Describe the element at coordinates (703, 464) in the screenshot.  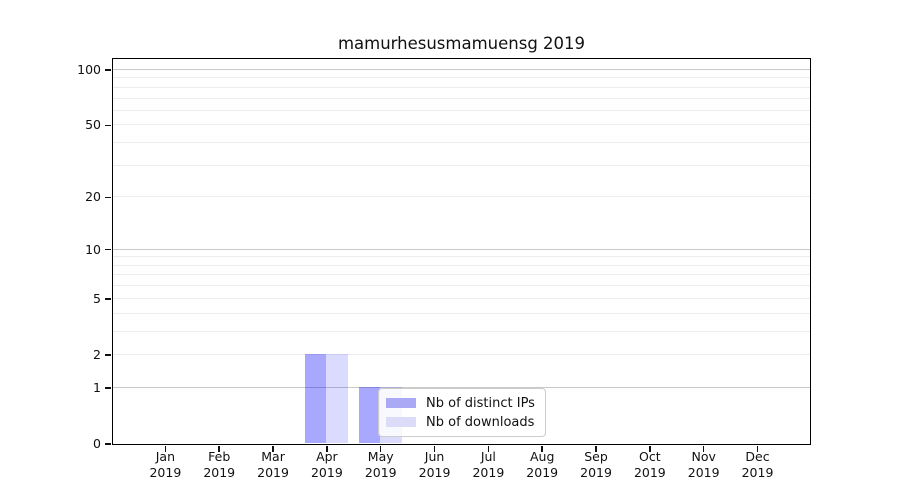
I see `x-tick-label: Nov 2019` at that location.